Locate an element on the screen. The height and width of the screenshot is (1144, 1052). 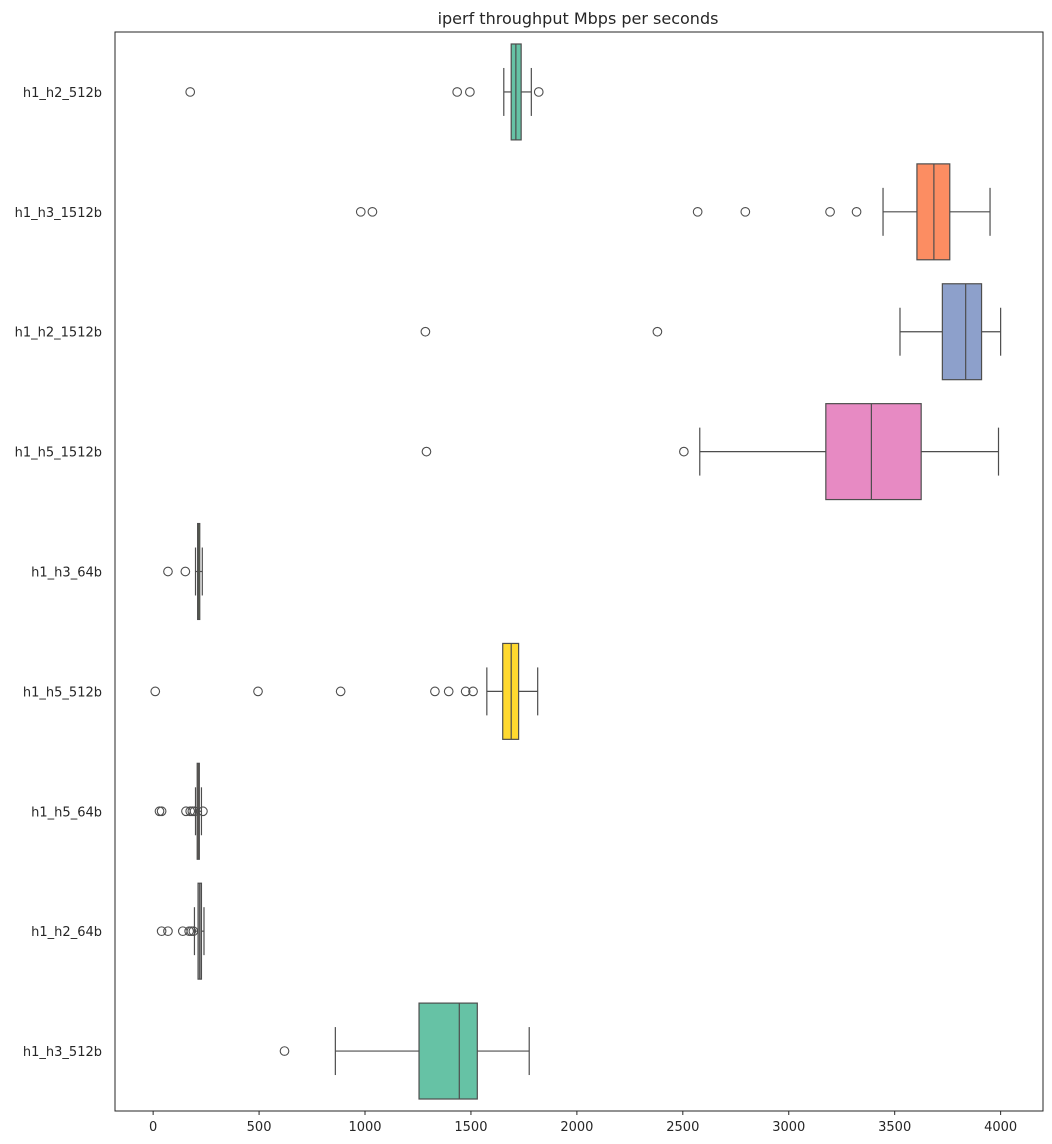
x-tick-label: 1500 is located at coordinates (470, 1127).